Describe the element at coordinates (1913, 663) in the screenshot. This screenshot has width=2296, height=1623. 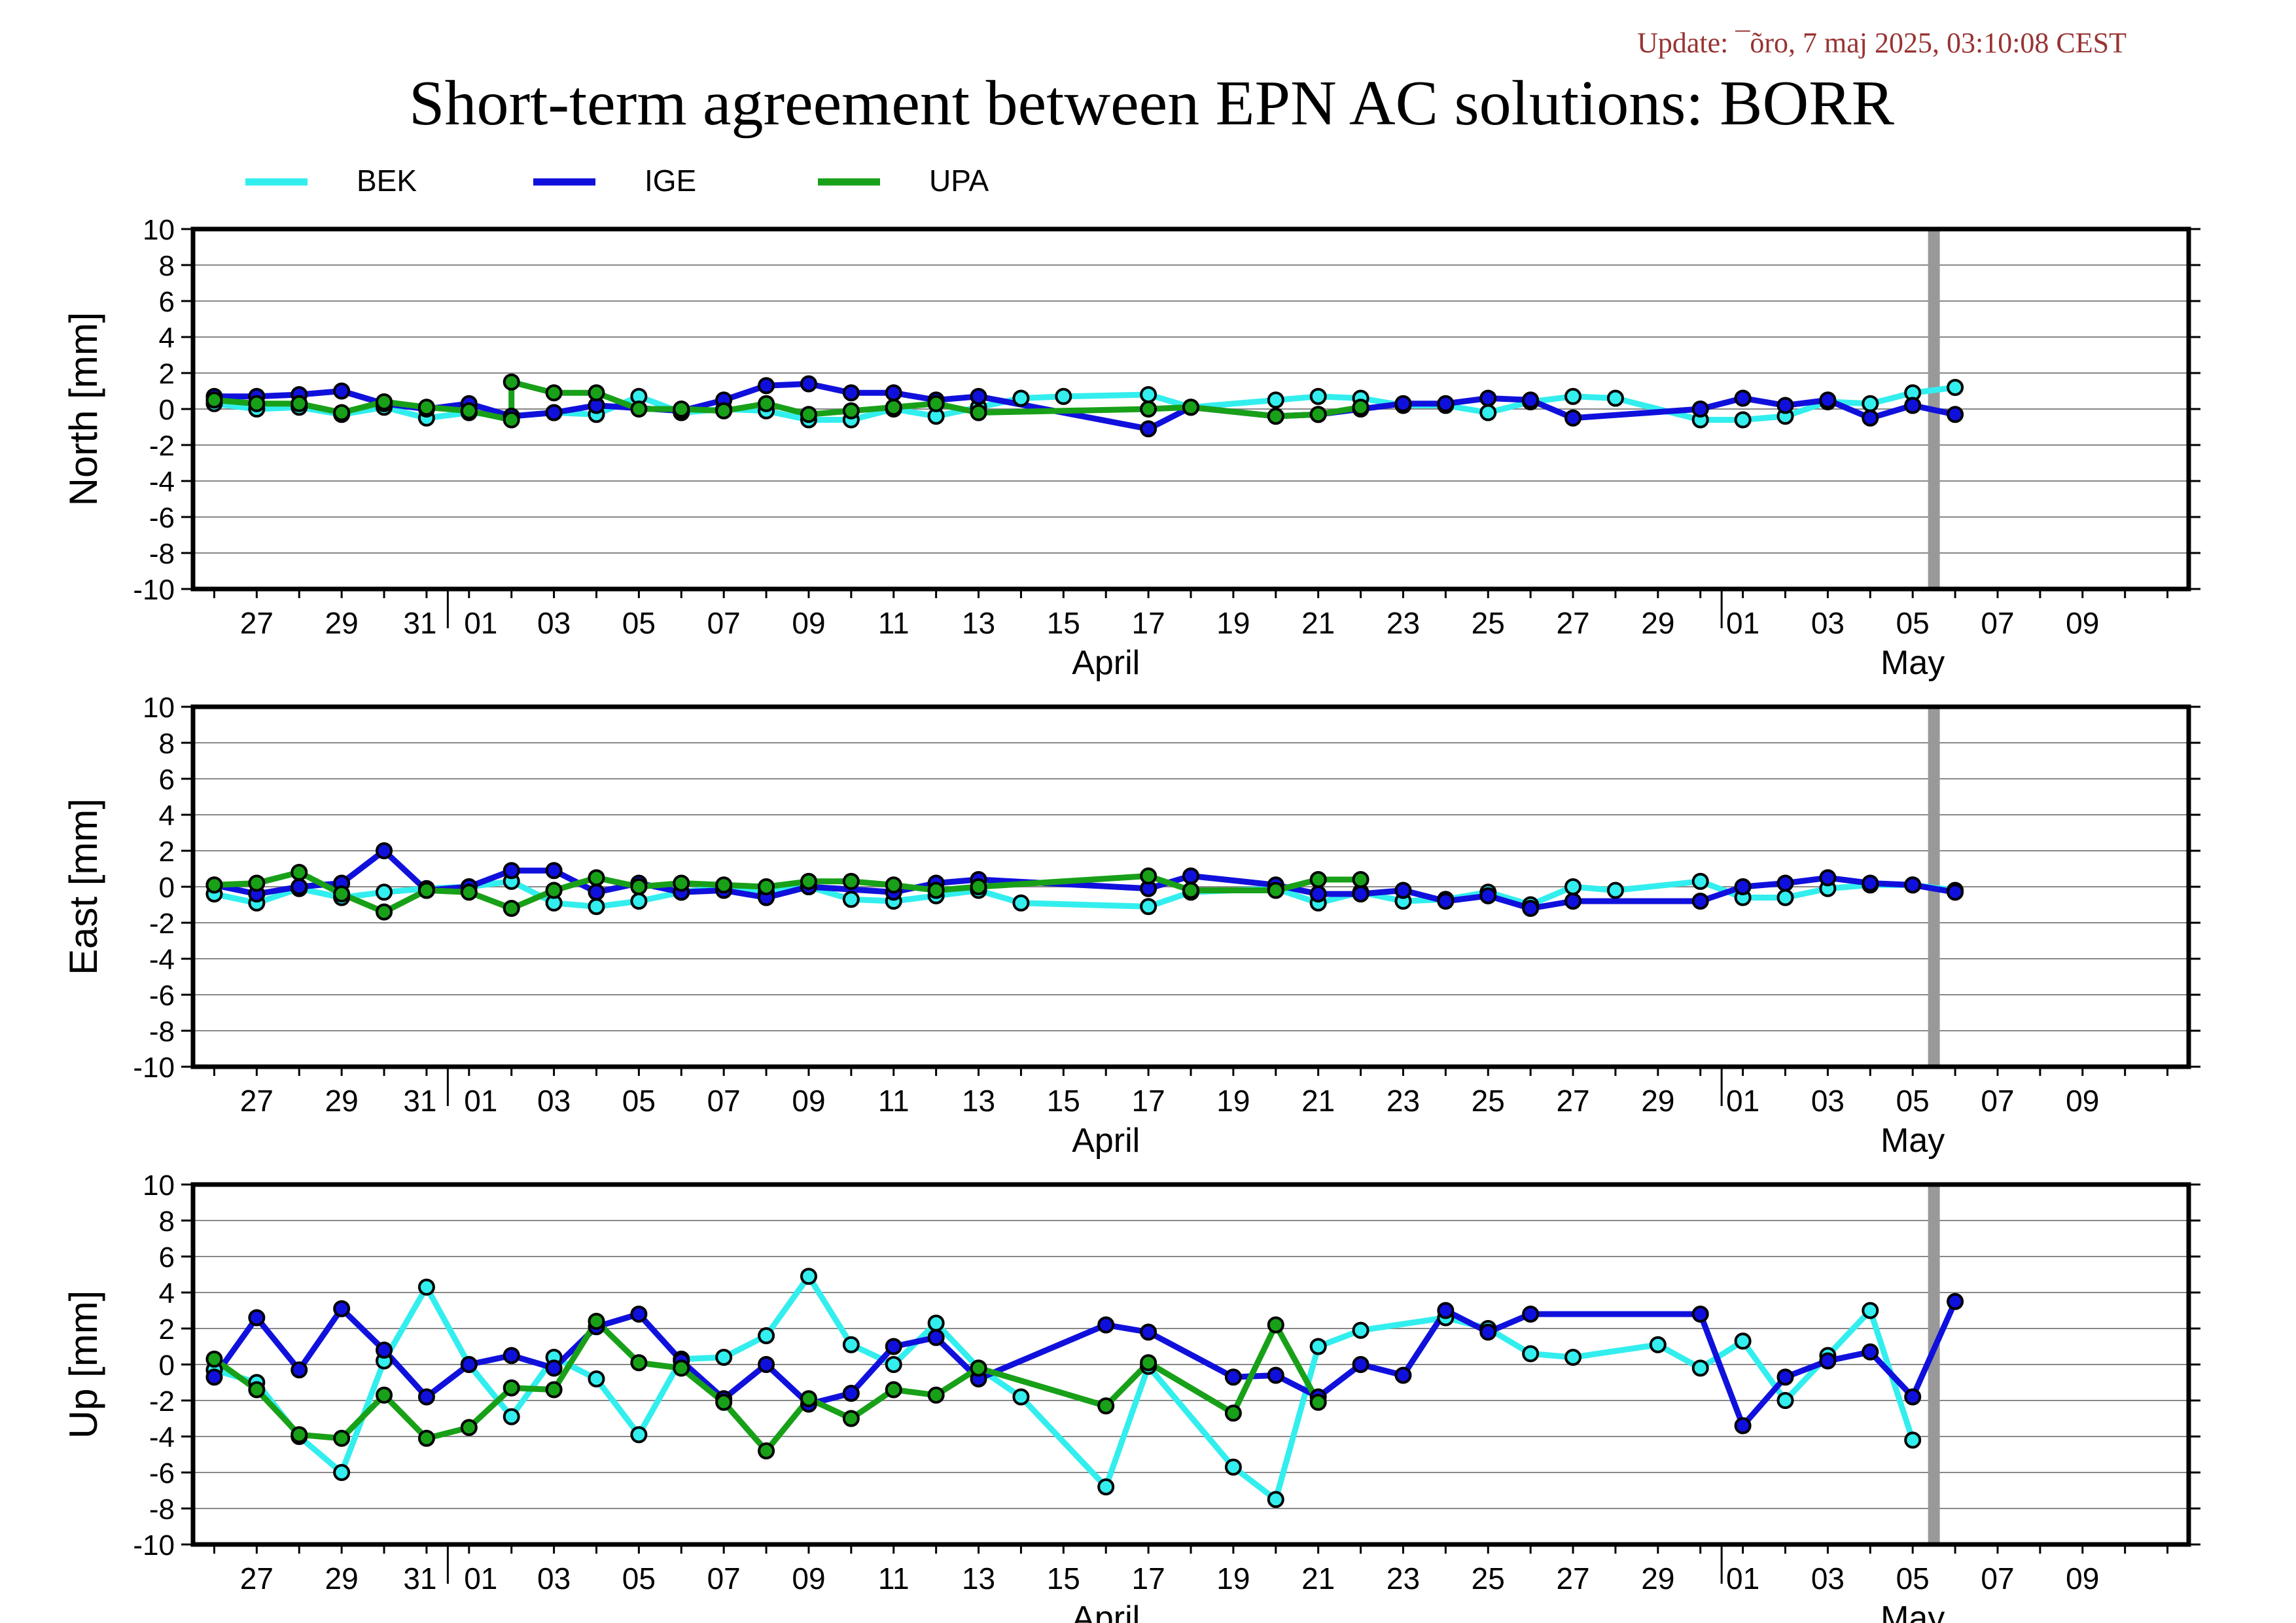
I see `month-label: May` at that location.